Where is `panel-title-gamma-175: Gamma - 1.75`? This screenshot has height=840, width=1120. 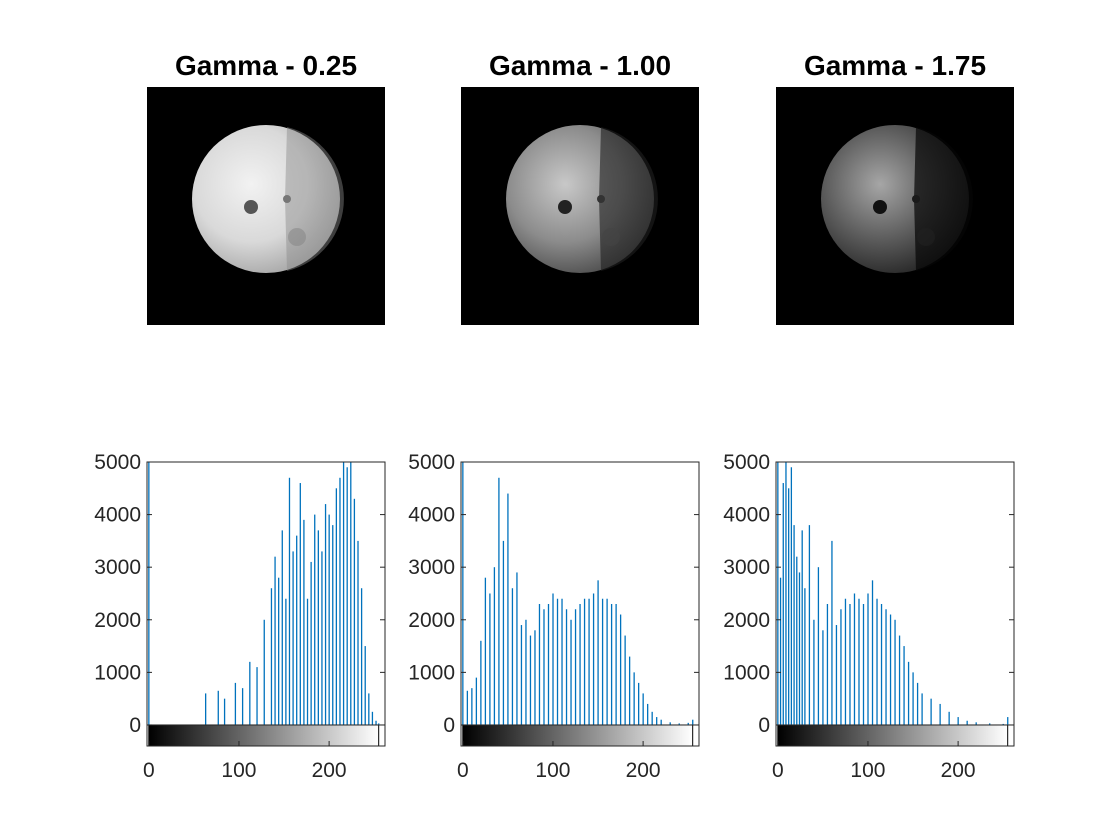
panel-title-gamma-175: Gamma - 1.75 is located at coordinates (895, 65).